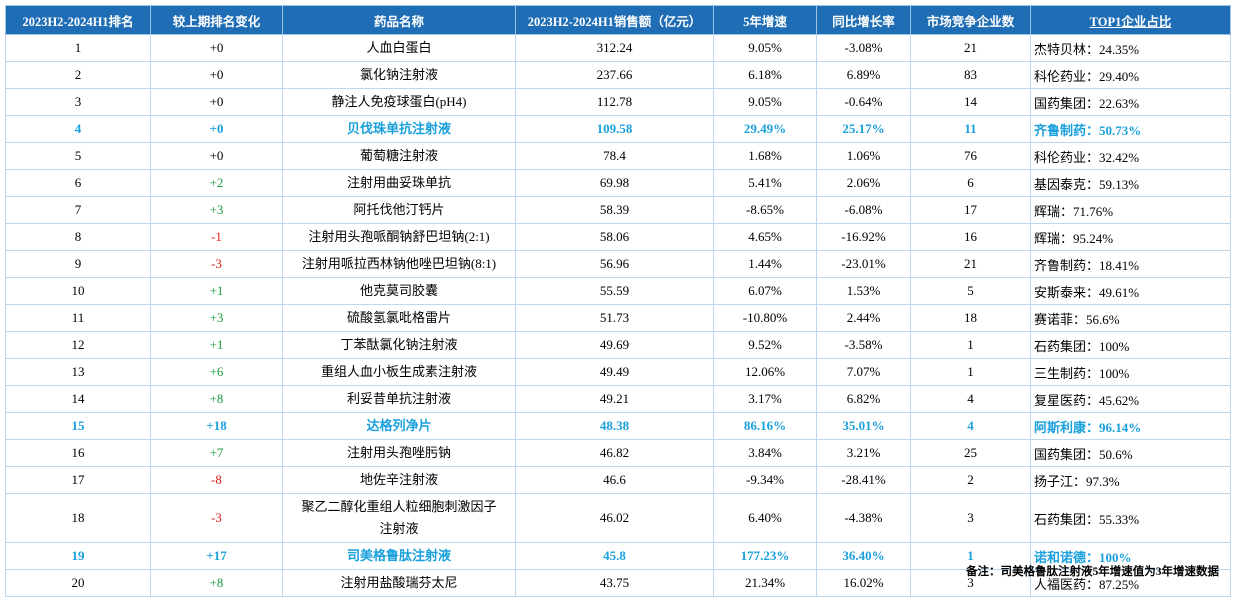 This screenshot has width=1241, height=597. Describe the element at coordinates (78, 129) in the screenshot. I see `table-cell: 4` at that location.